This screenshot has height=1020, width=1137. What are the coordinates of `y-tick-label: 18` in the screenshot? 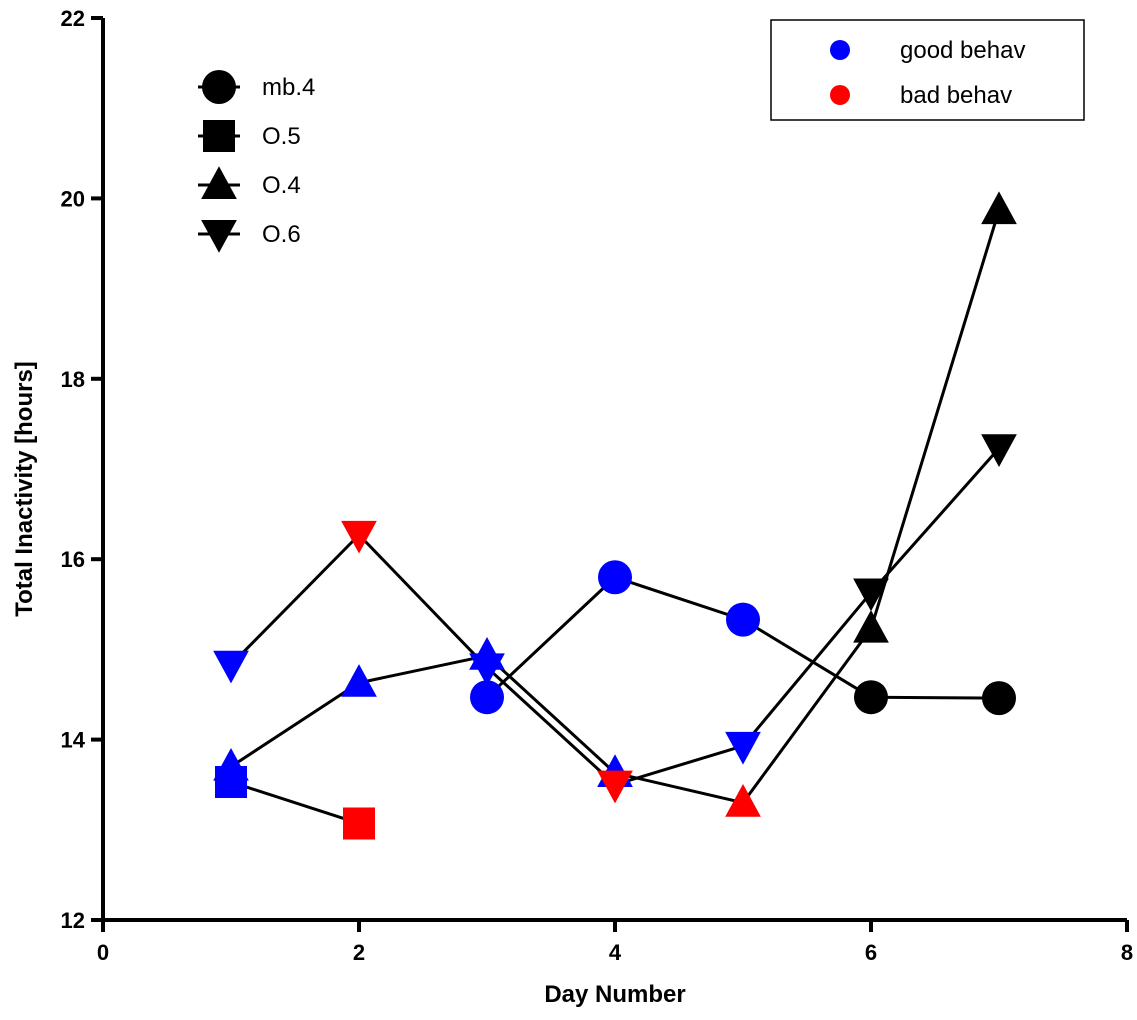 It's located at (73, 379).